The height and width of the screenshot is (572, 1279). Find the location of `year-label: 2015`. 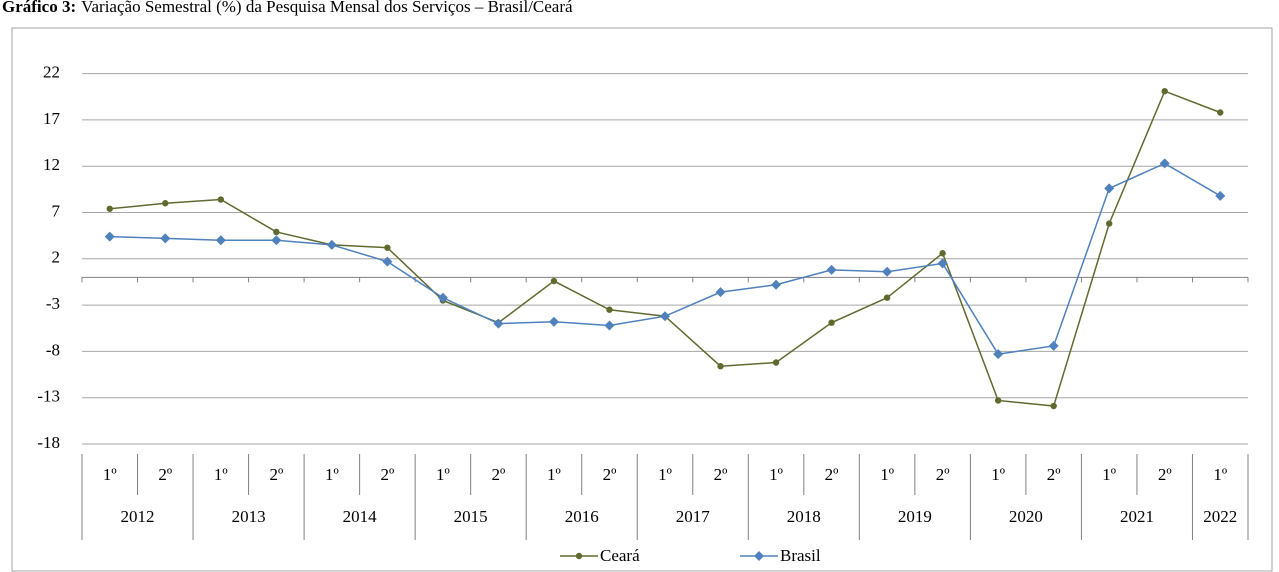

year-label: 2015 is located at coordinates (471, 516).